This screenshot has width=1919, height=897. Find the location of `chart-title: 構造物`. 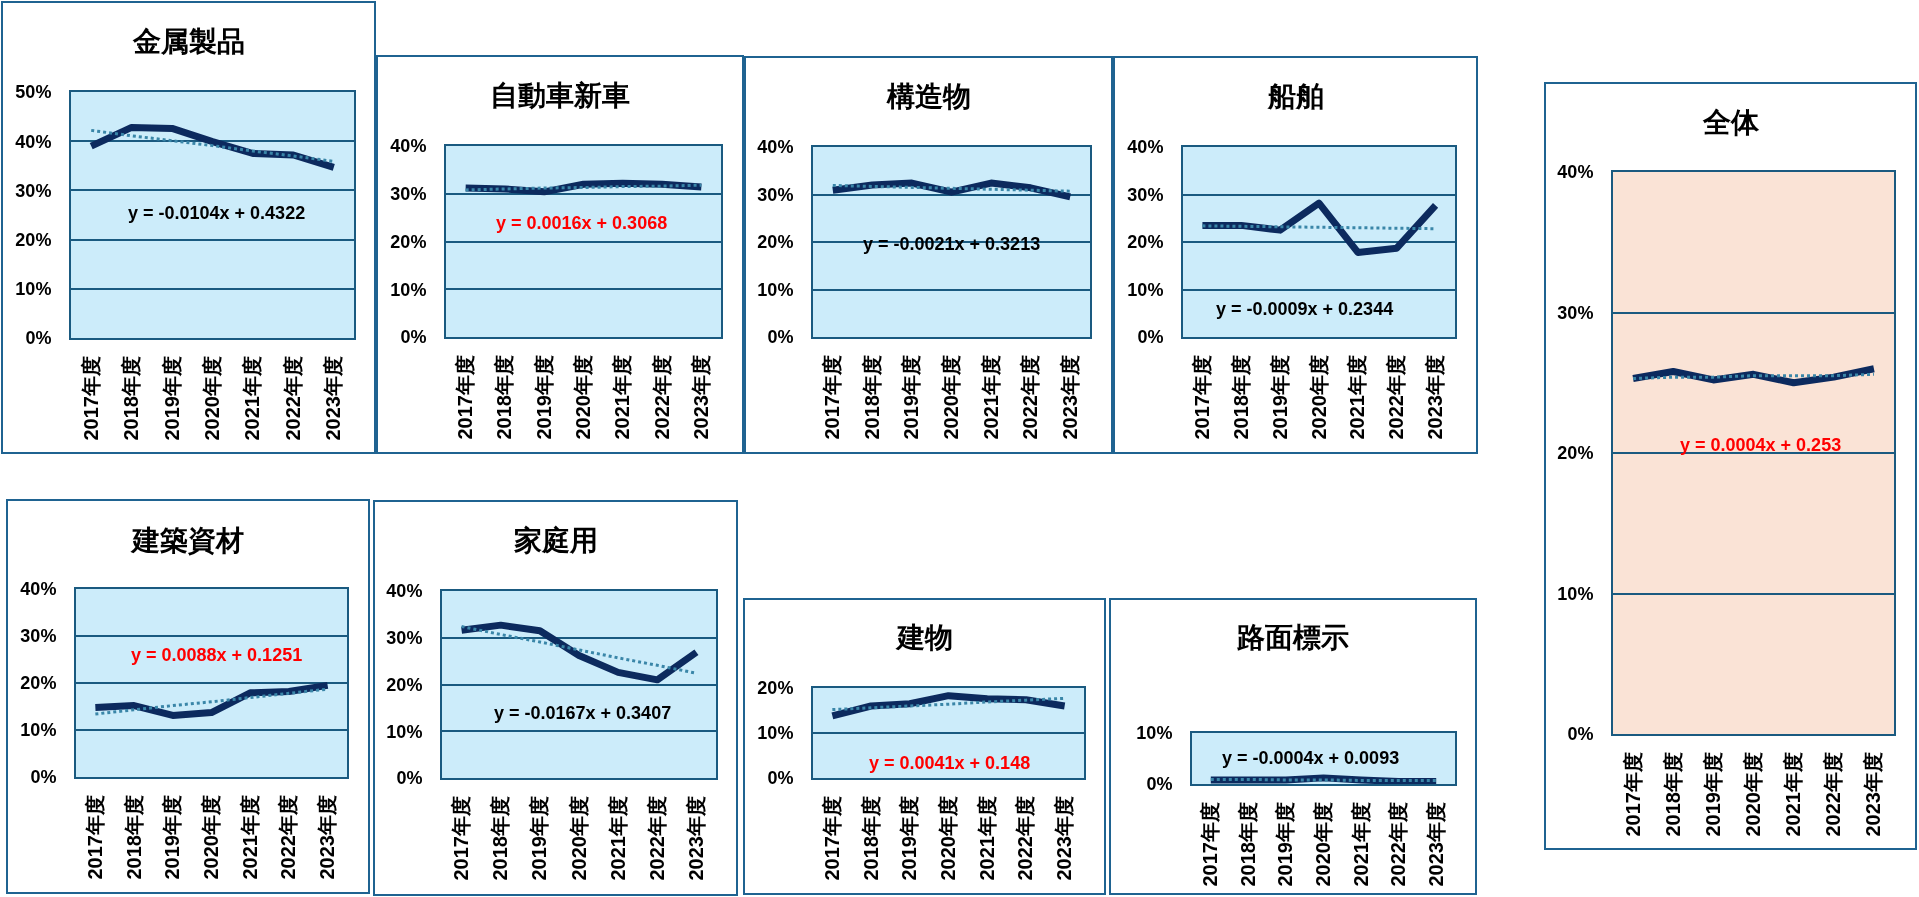

chart-title: 構造物 is located at coordinates (928, 96).